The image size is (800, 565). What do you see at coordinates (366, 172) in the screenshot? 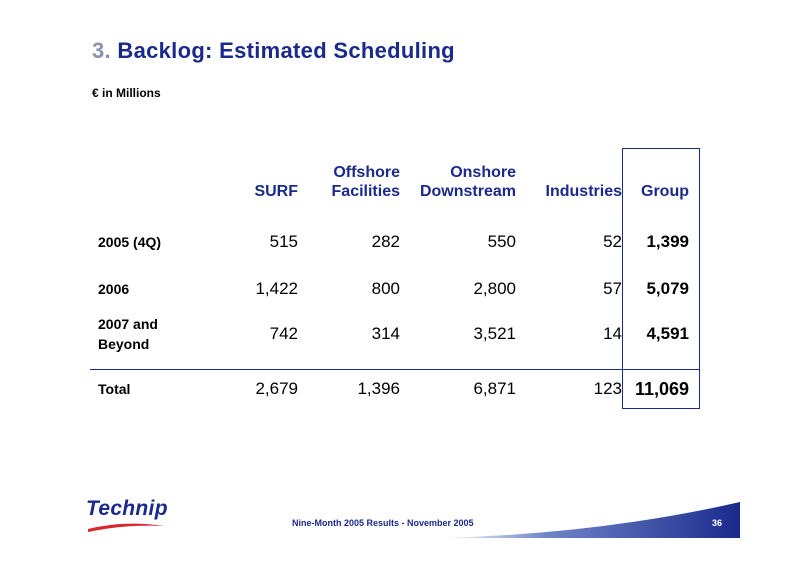
I see `col-header-line1: Offshore` at bounding box center [366, 172].